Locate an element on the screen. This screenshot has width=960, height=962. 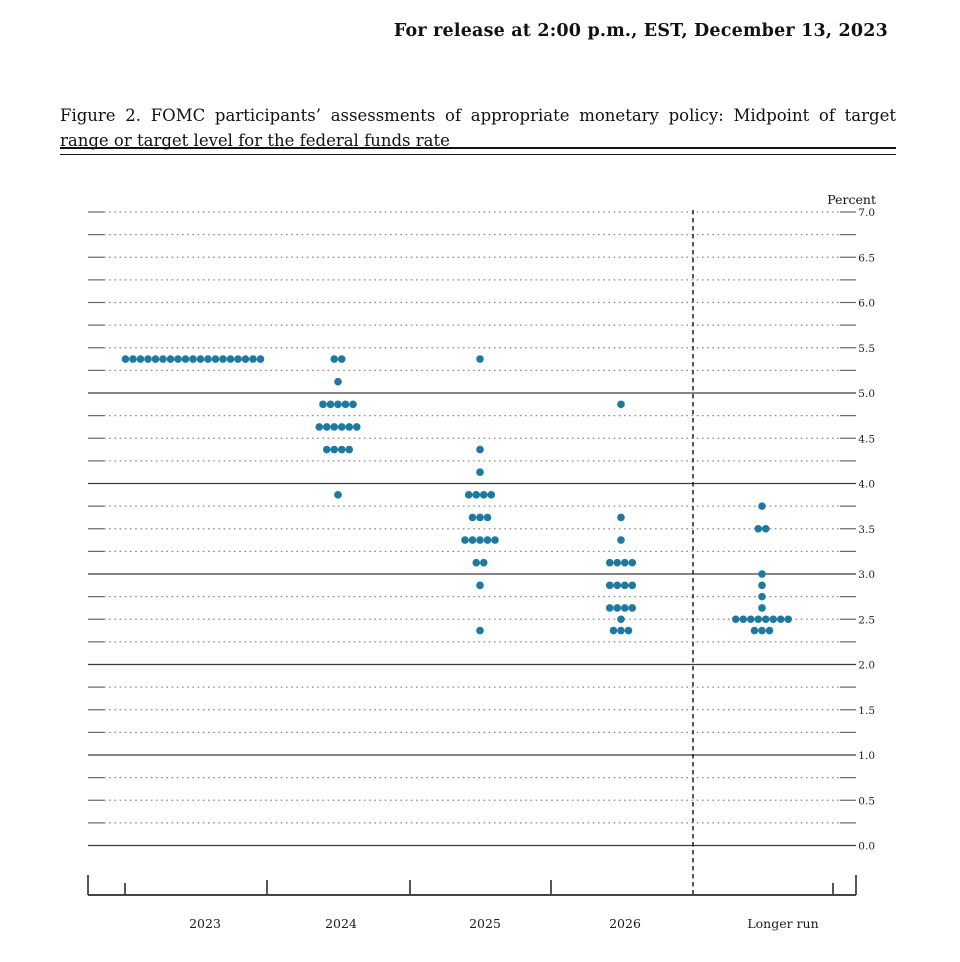
y-axis-tick-label: 2.5 is located at coordinates (866, 620).